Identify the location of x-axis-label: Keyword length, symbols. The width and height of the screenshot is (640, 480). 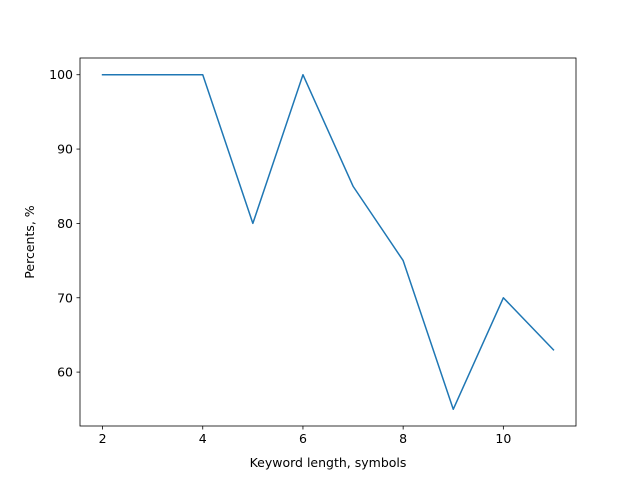
(328, 462).